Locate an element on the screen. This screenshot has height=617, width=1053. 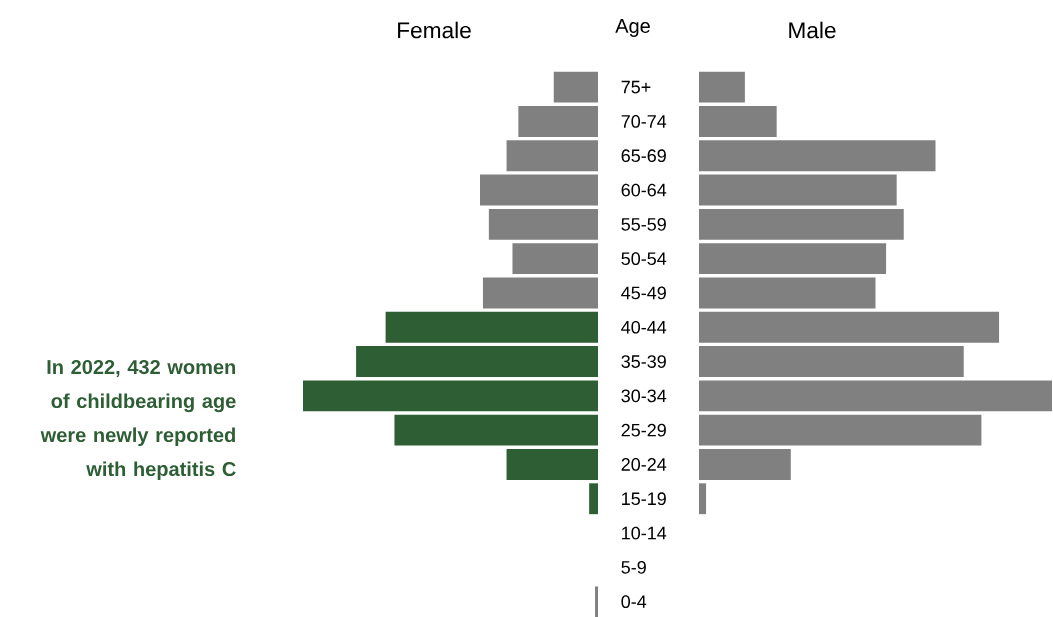
y-tick-label: 20-24 is located at coordinates (644, 464).